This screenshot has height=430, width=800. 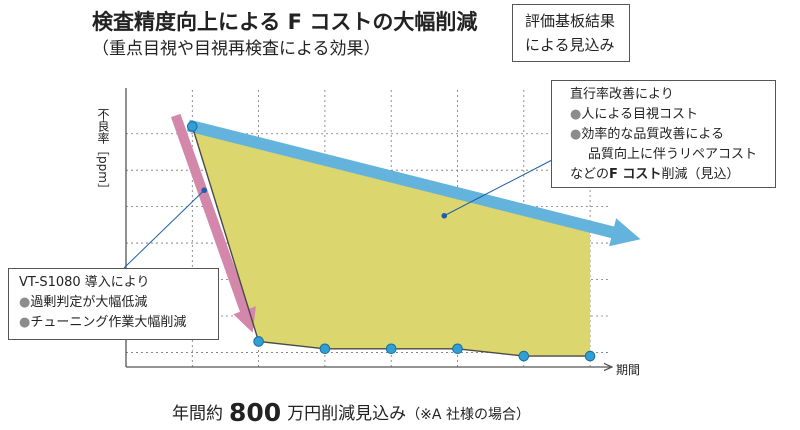 What do you see at coordinates (444, 215) in the screenshot?
I see `callout-right-anchor` at bounding box center [444, 215].